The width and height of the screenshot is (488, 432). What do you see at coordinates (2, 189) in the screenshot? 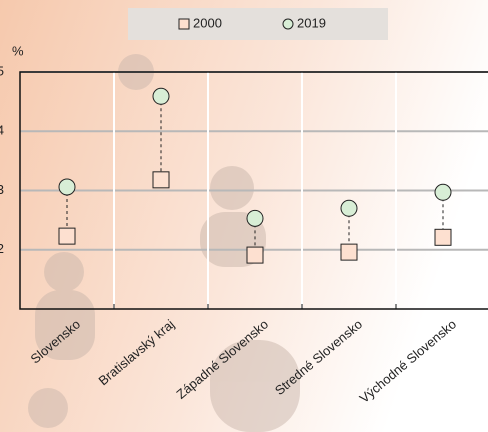
I see `y-tick-label: 3` at bounding box center [2, 189].